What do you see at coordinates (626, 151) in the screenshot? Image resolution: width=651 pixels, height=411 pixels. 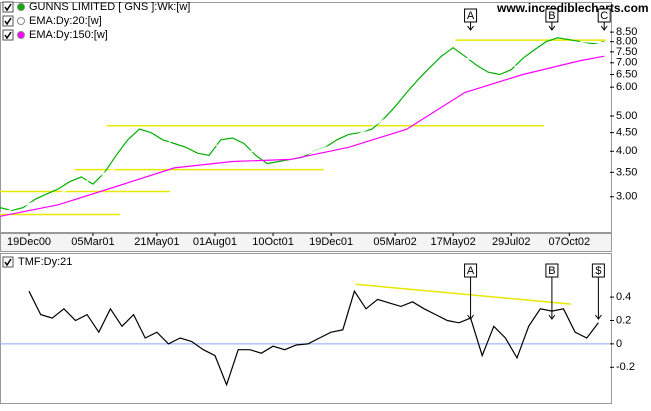 I see `y-tick-label: 4.00` at bounding box center [626, 151].